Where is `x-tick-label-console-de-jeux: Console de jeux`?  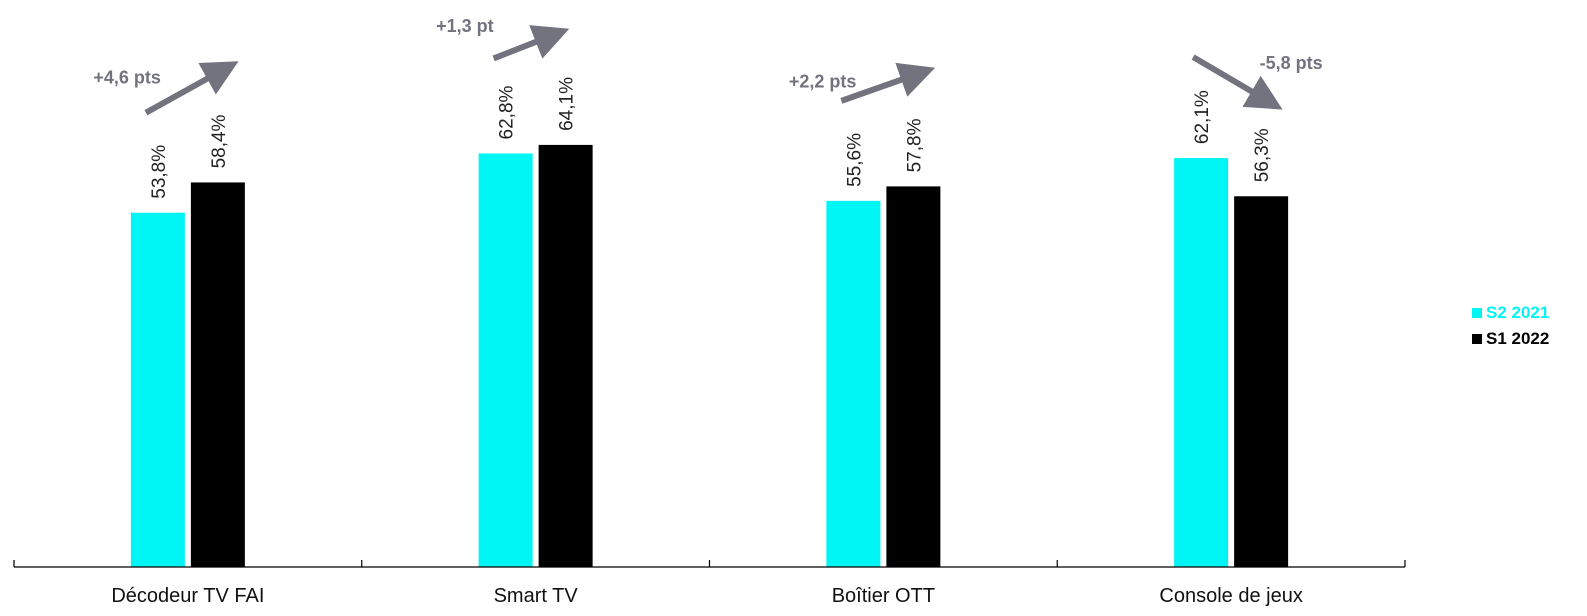
x-tick-label-console-de-jeux: Console de jeux is located at coordinates (1230, 596).